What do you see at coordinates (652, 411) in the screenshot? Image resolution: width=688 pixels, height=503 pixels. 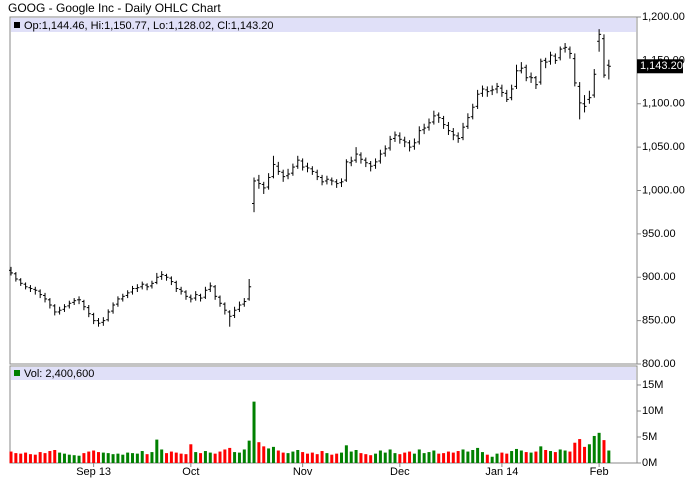 I see `volume-y-tick-label: 10M` at bounding box center [652, 411].